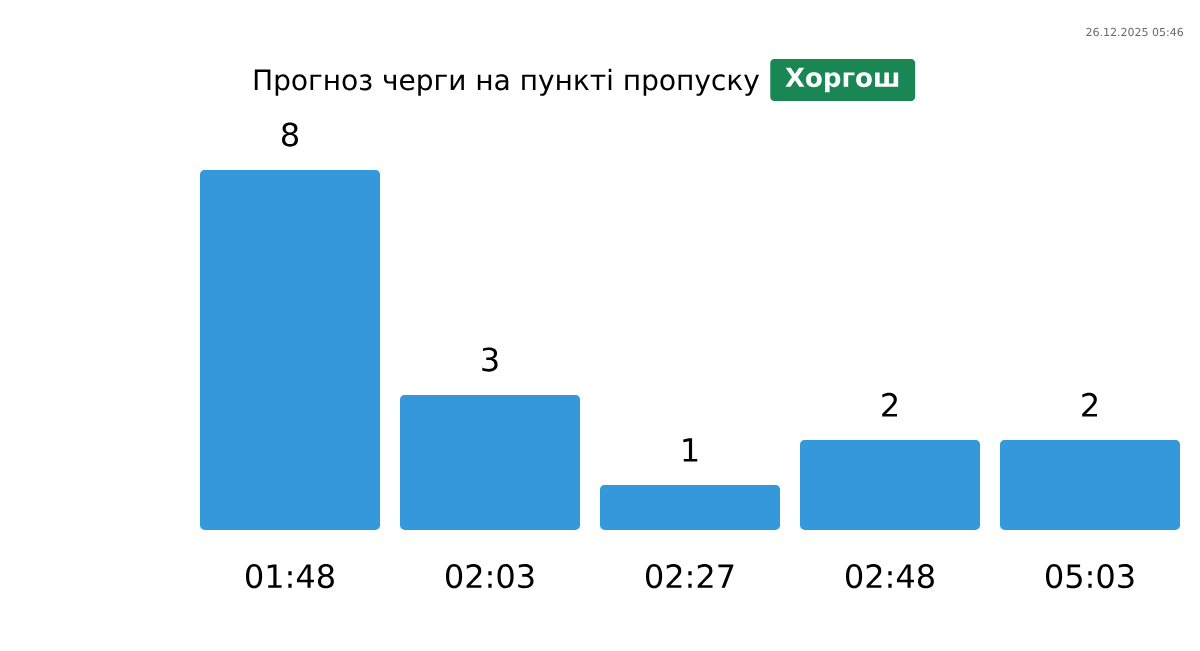 Image resolution: width=1200 pixels, height=651 pixels. Describe the element at coordinates (1090, 576) in the screenshot. I see `x-tick-label: 05:03` at that location.